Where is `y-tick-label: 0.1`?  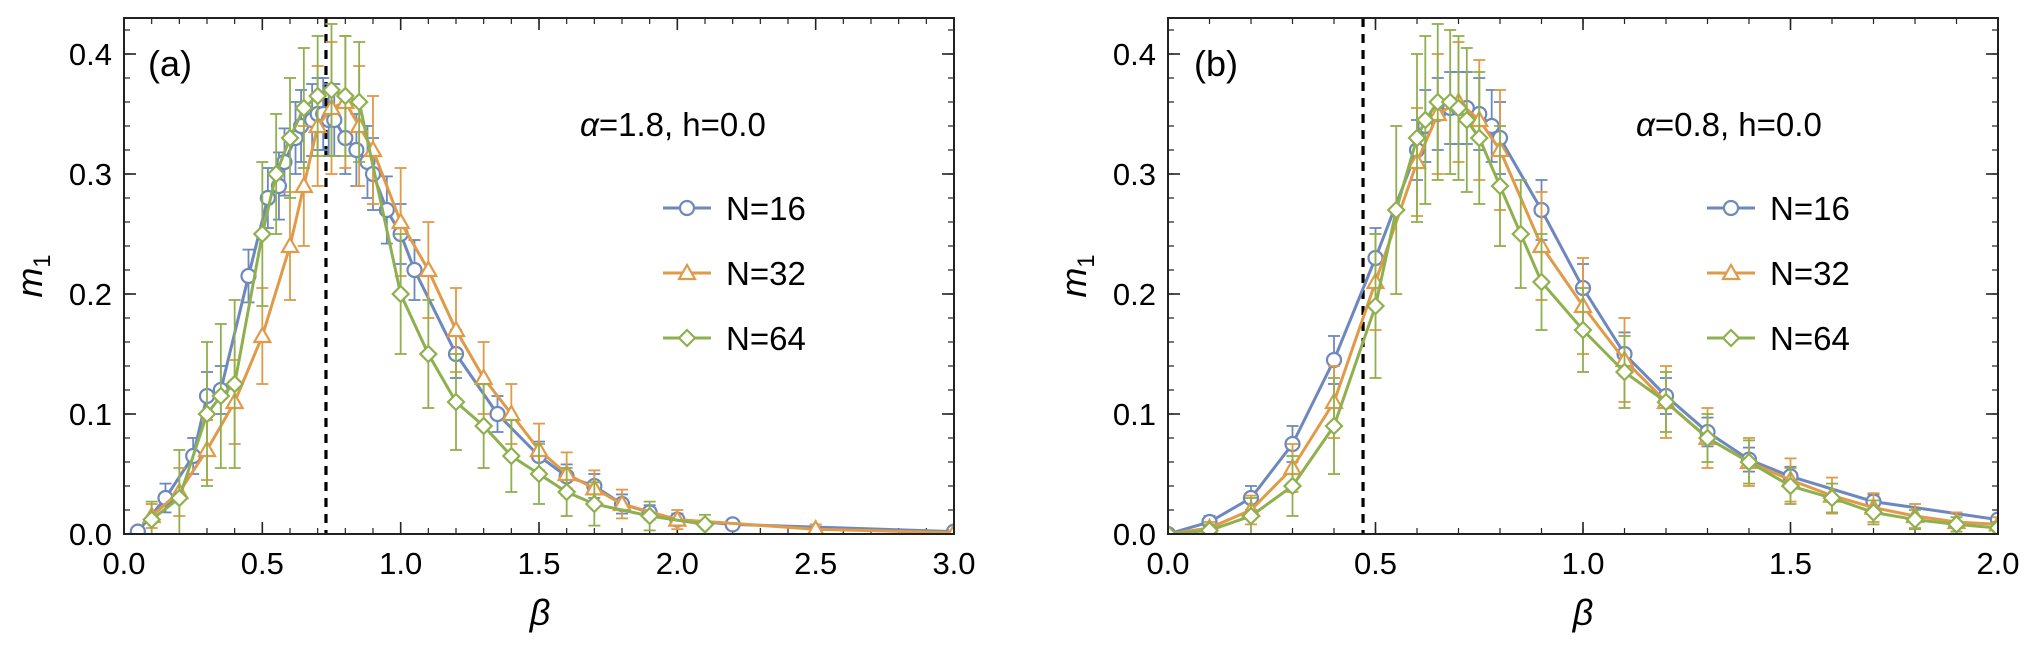 y-tick-label: 0.1 is located at coordinates (1134, 414).